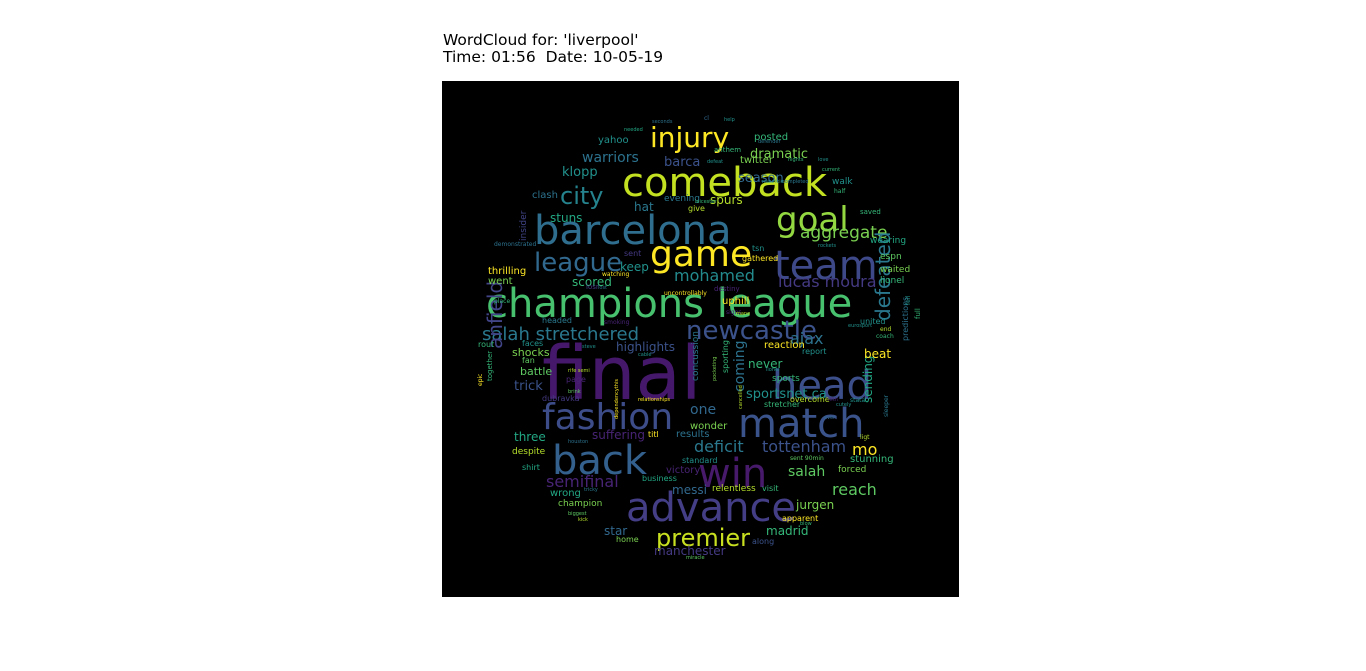 The image size is (1366, 671). I want to click on word-ajax: ajax, so click(807, 338).